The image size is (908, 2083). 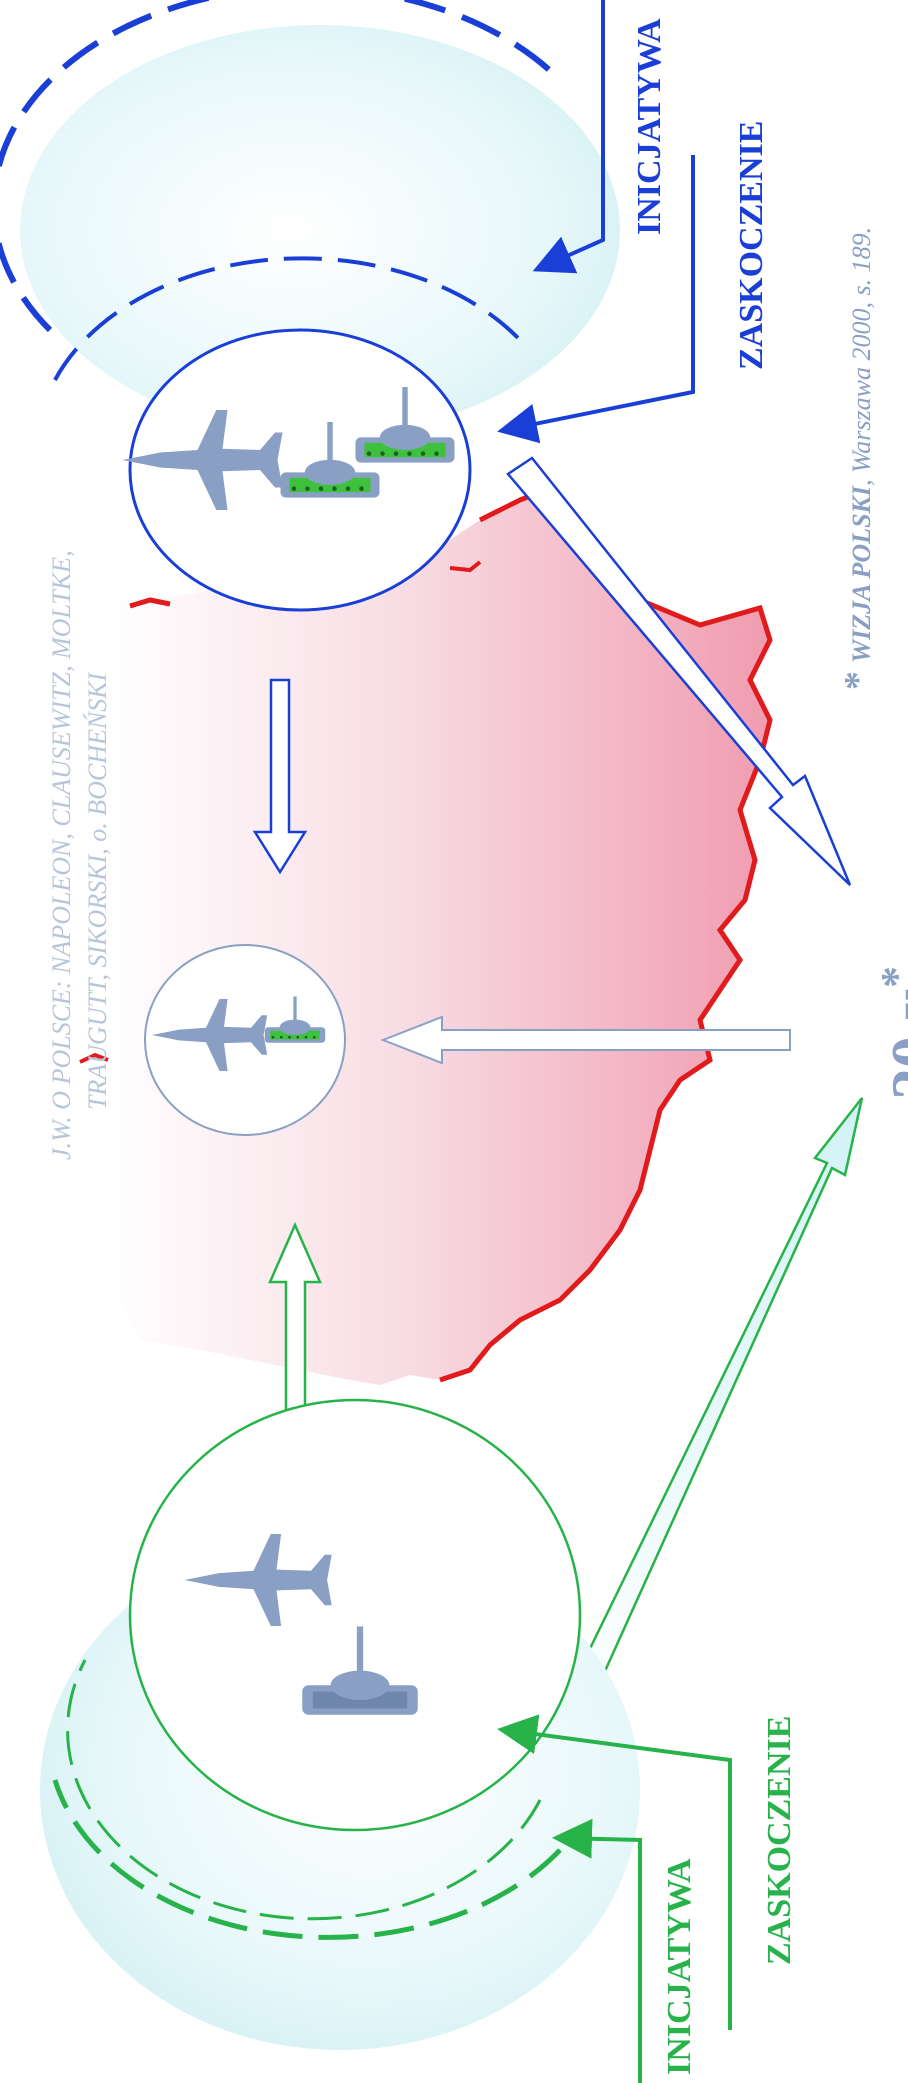 I want to click on border-fragment-mid, so click(x=94, y=1058).